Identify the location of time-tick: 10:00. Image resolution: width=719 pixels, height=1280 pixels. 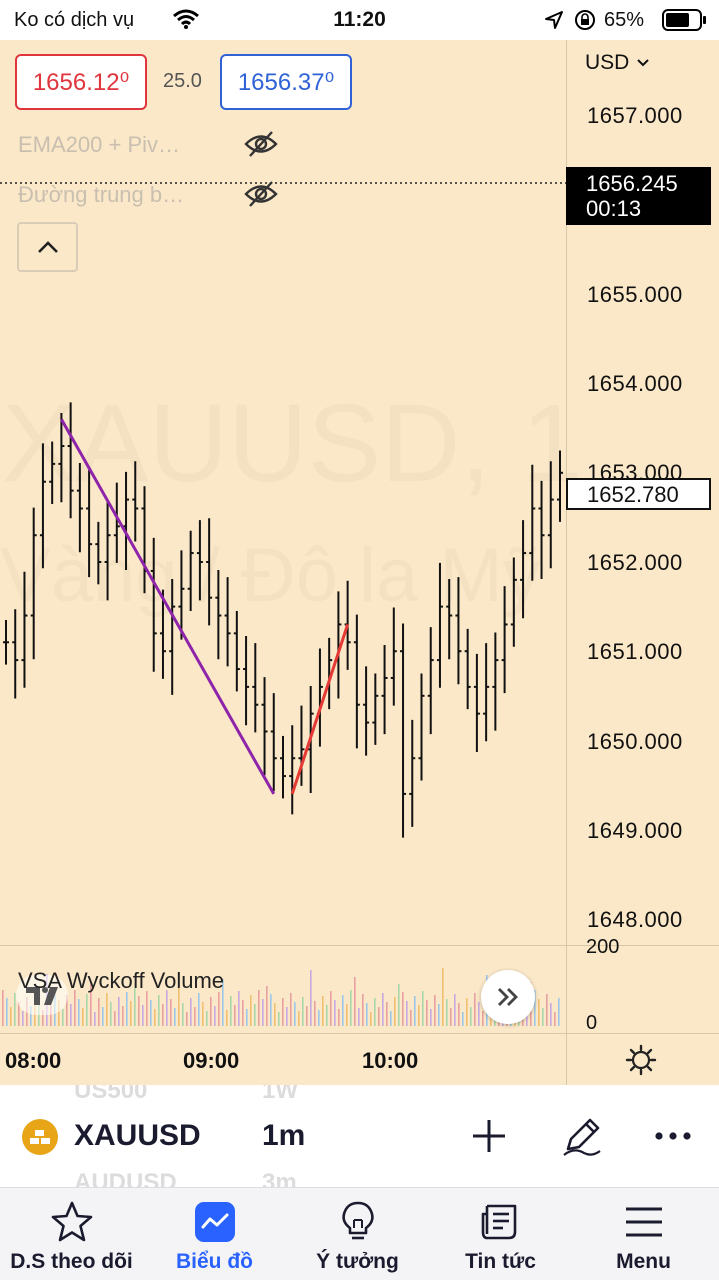
(390, 1060).